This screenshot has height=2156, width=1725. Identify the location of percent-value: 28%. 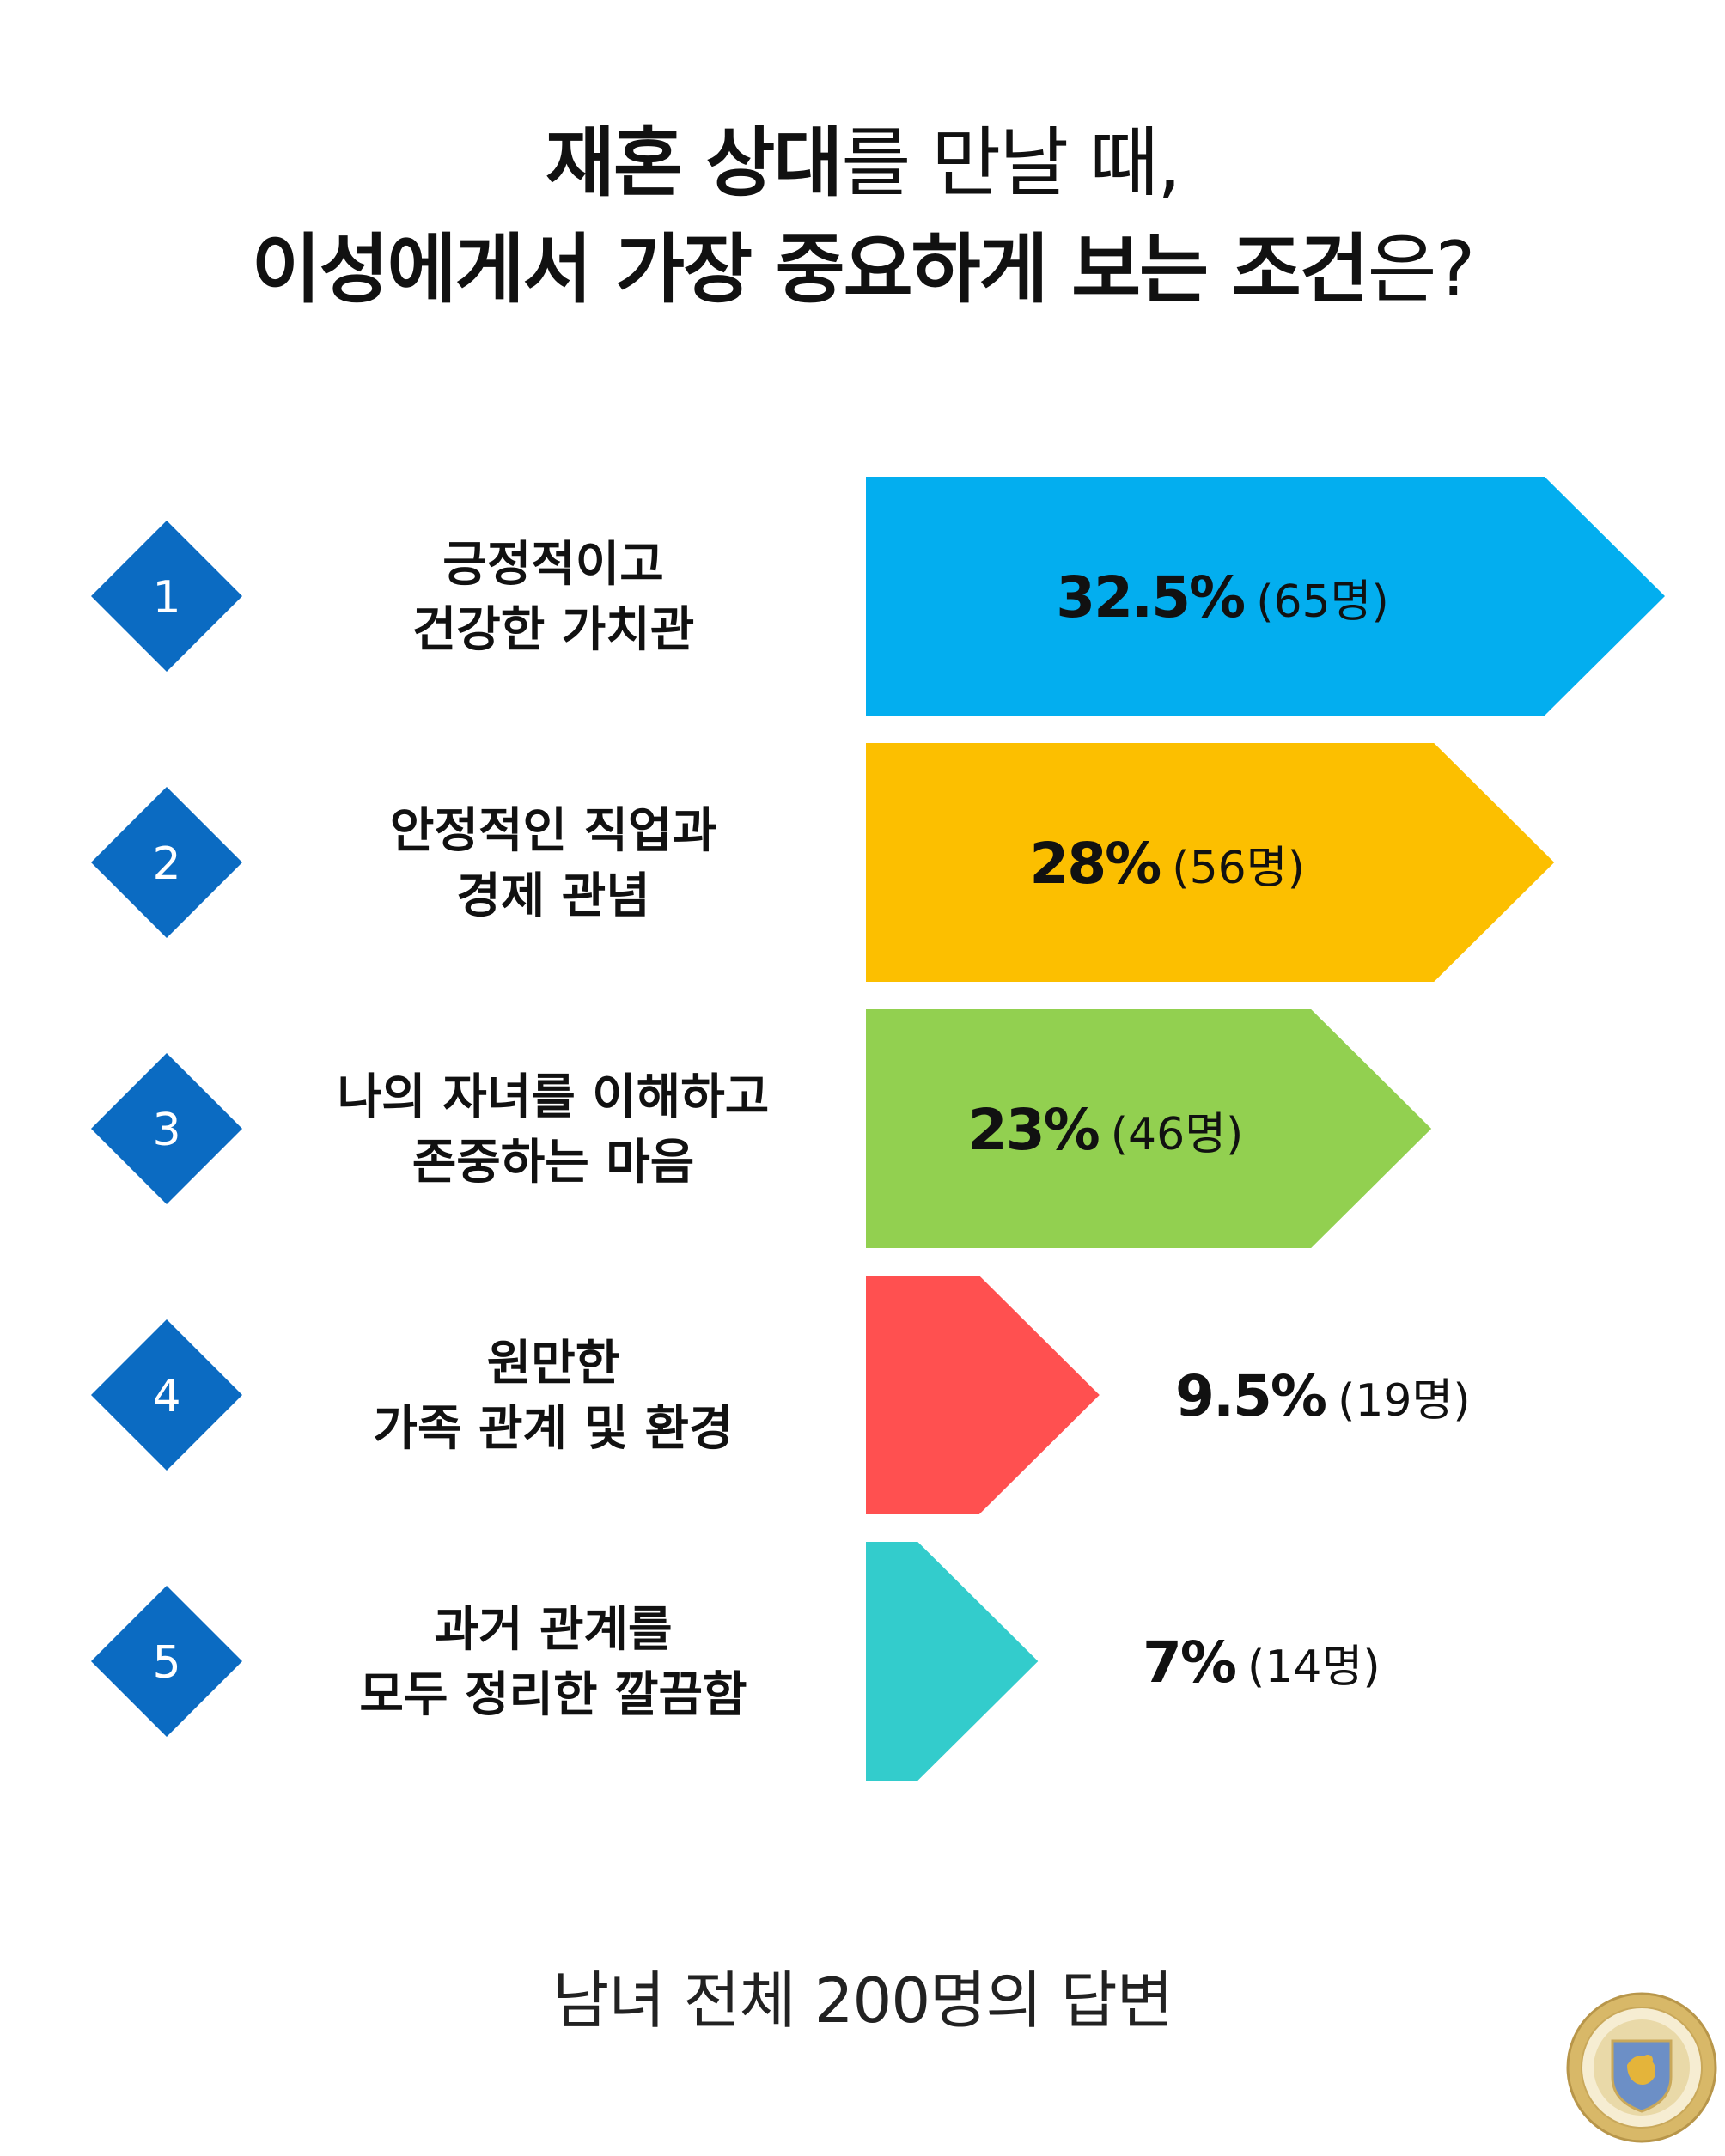
(1095, 864).